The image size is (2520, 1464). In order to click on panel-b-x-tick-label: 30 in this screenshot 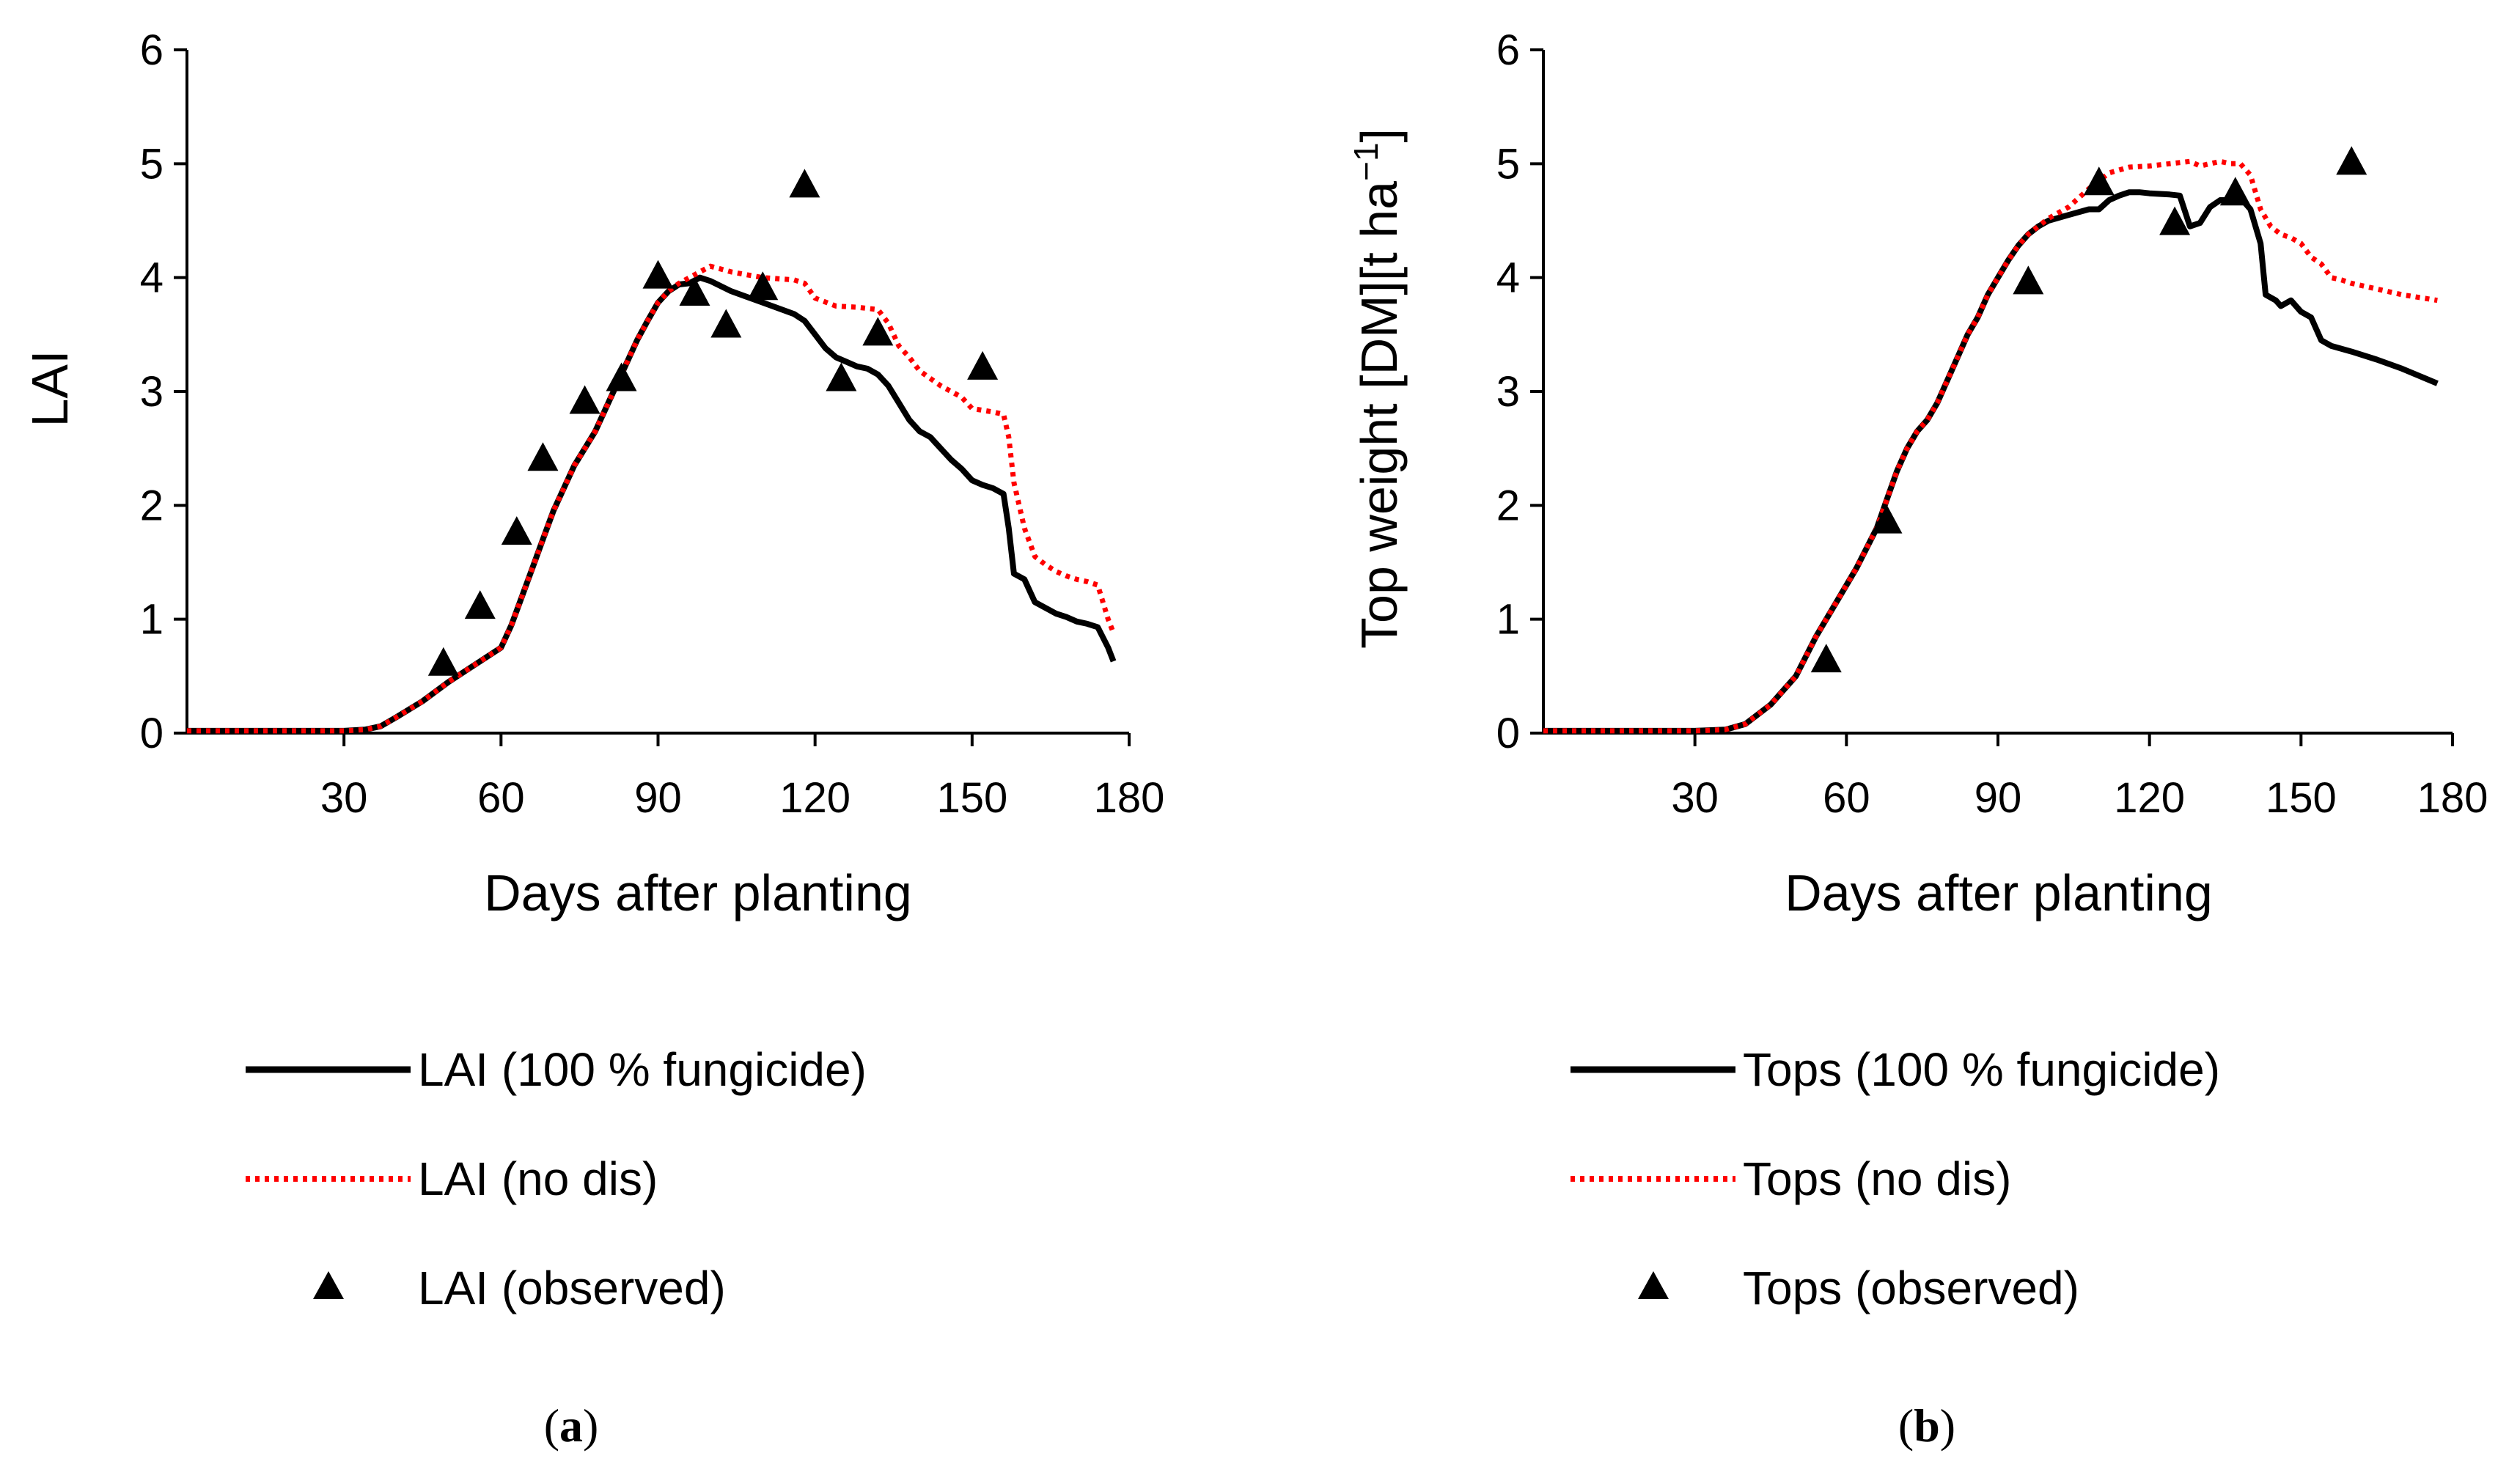, I will do `click(1695, 798)`.